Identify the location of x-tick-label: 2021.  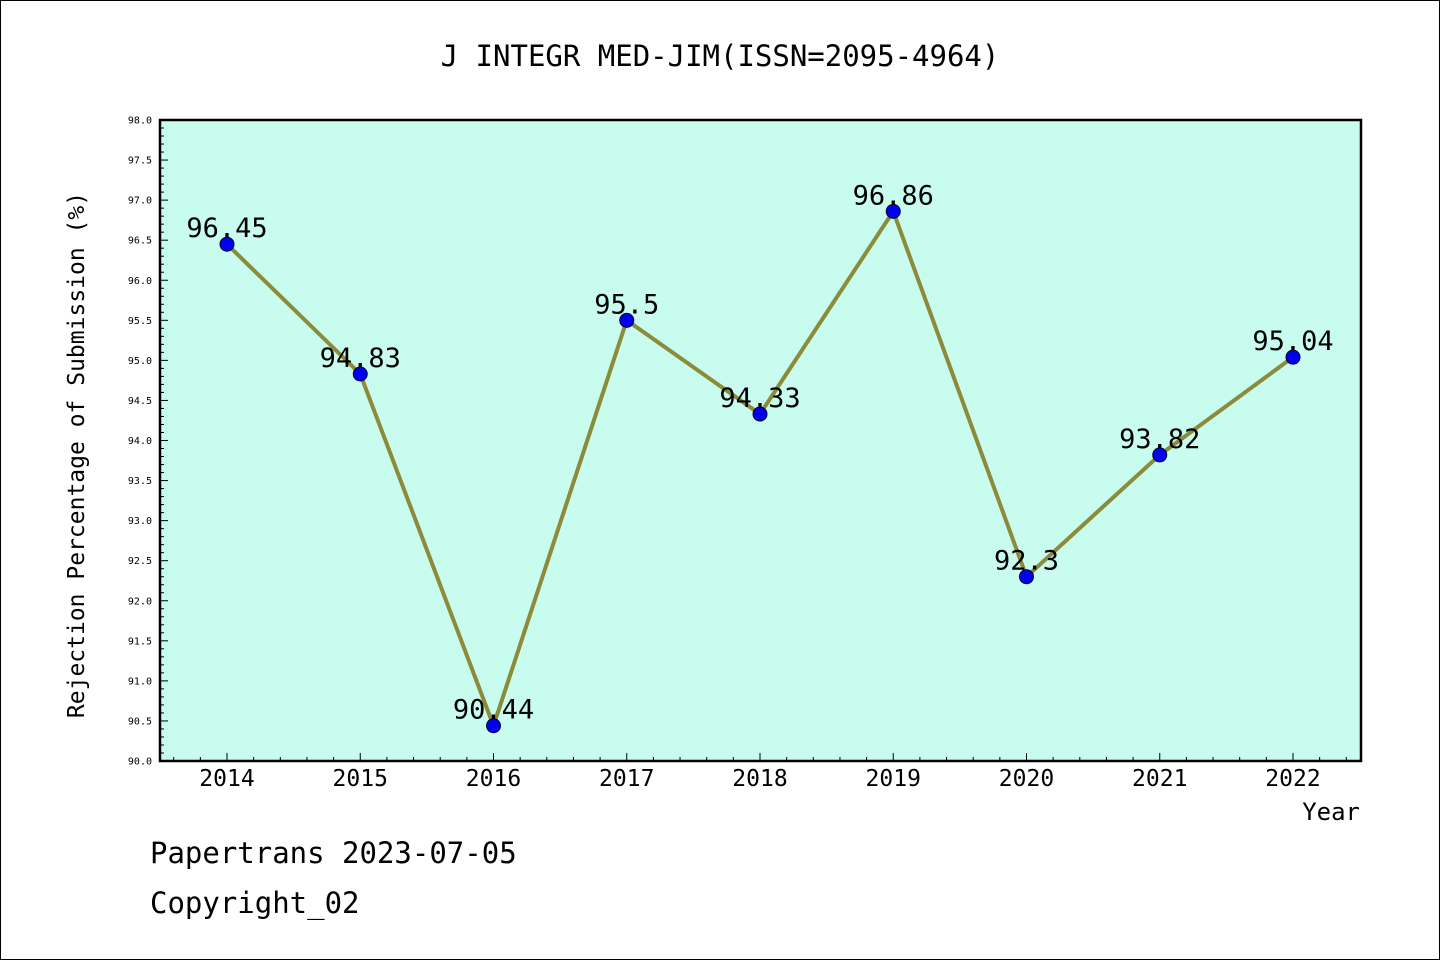
(1159, 779).